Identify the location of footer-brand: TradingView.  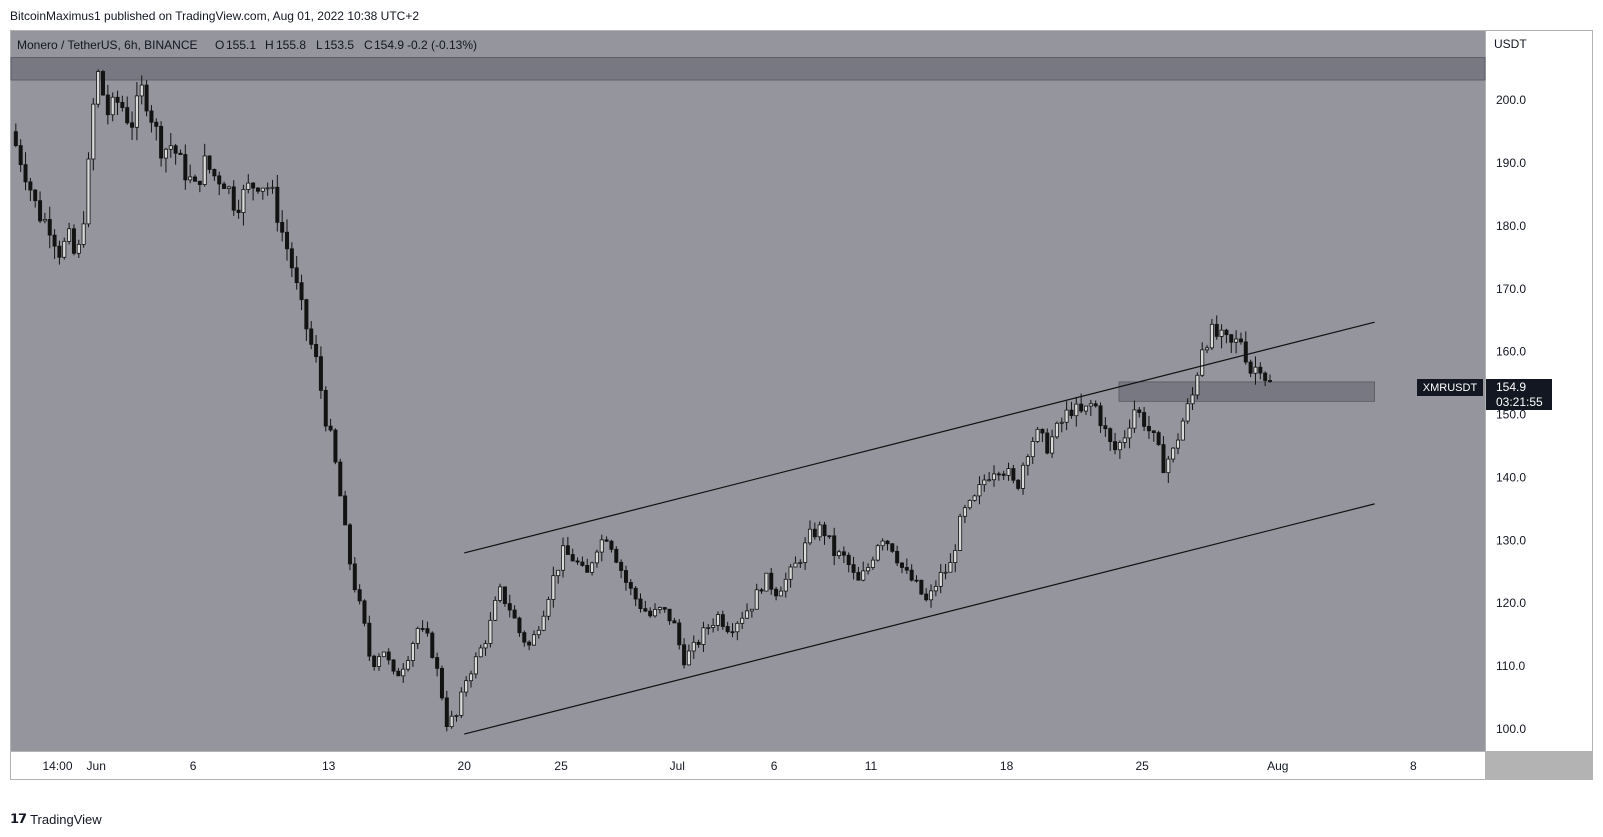
(66, 819).